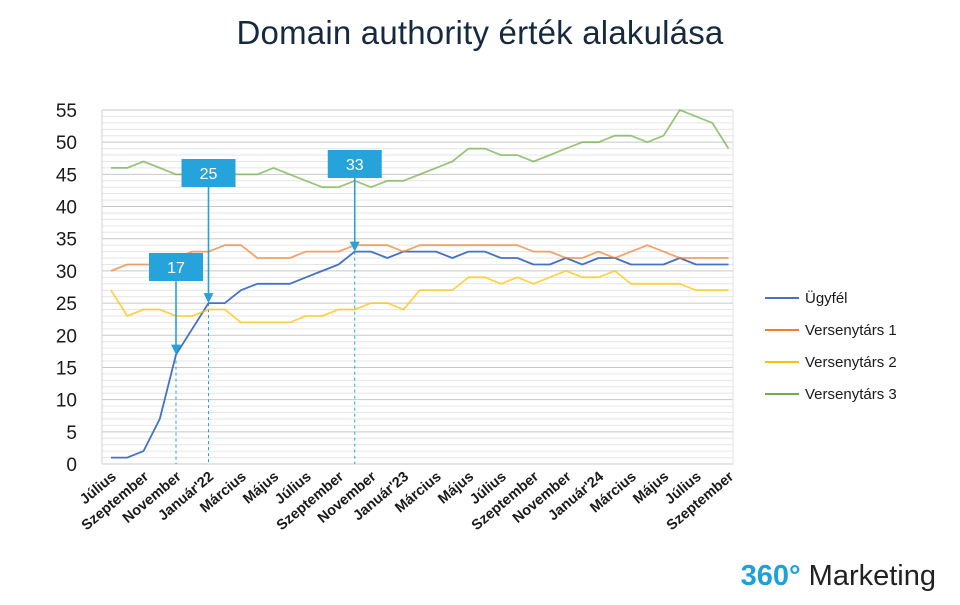 This screenshot has width=960, height=605. Describe the element at coordinates (71, 465) in the screenshot. I see `y-tick-label: 0` at that location.